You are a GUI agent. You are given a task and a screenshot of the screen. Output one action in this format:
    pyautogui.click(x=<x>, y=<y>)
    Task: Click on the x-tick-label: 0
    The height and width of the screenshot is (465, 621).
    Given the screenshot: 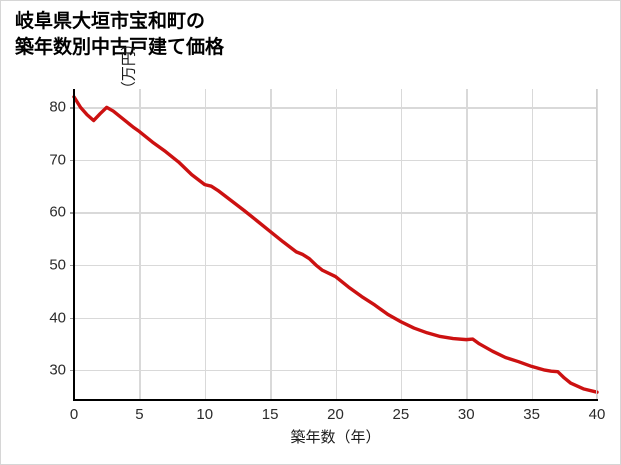 What is the action you would take?
    pyautogui.click(x=74, y=414)
    